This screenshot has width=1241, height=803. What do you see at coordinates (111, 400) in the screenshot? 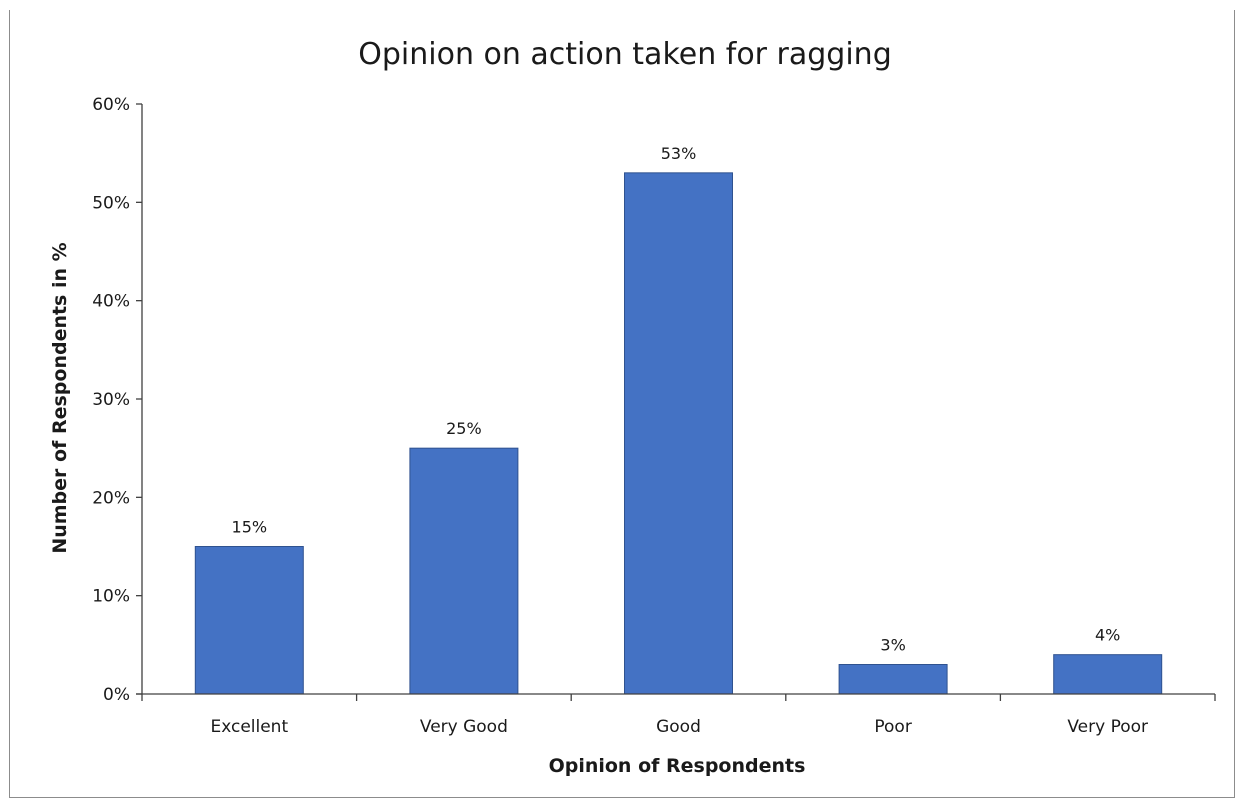
I see `y-tick-label: 30%` at bounding box center [111, 400].